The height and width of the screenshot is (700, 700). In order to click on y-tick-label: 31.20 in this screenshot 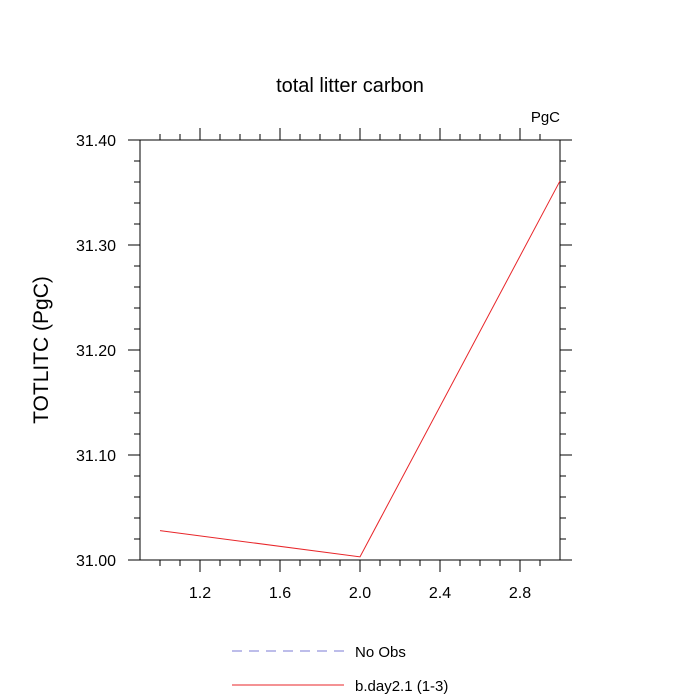, I will do `click(96, 351)`.